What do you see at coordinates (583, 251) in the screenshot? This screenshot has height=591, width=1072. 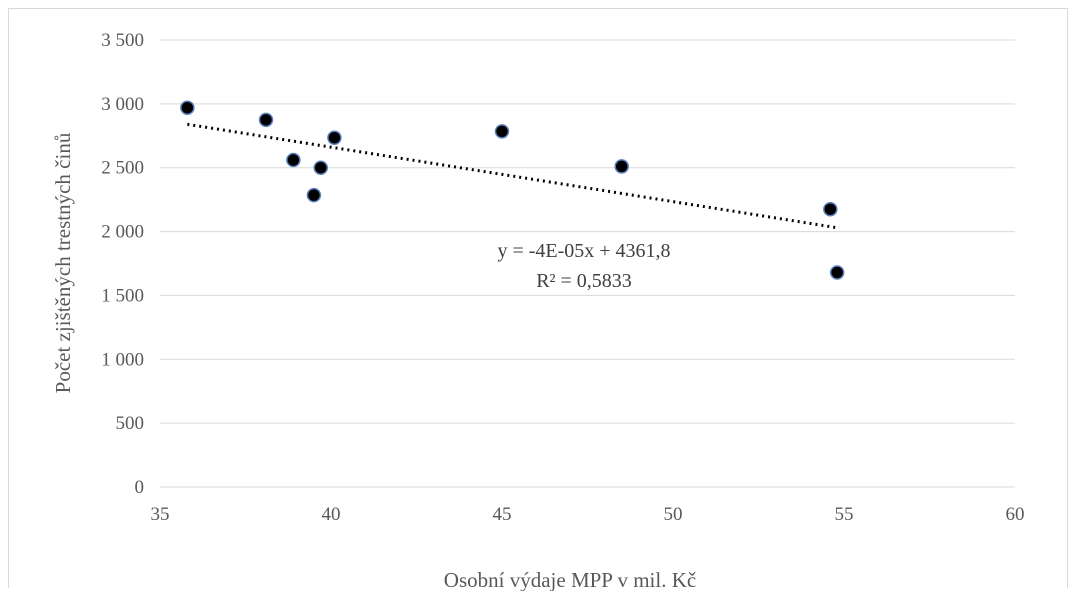 I see `trendline-equation: y = -4E-05x + 4361,8` at bounding box center [583, 251].